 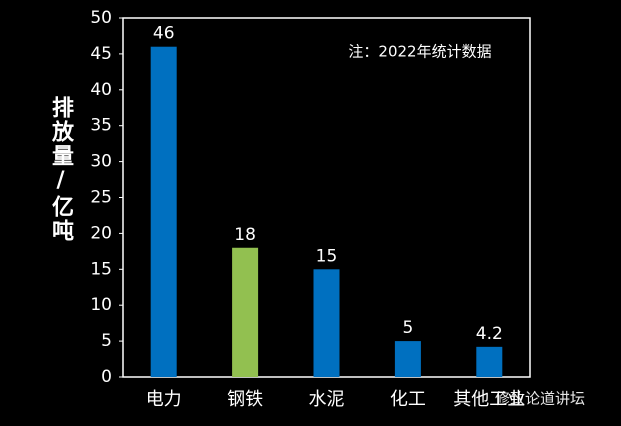 What do you see at coordinates (164, 34) in the screenshot?
I see `value-label: 46` at bounding box center [164, 34].